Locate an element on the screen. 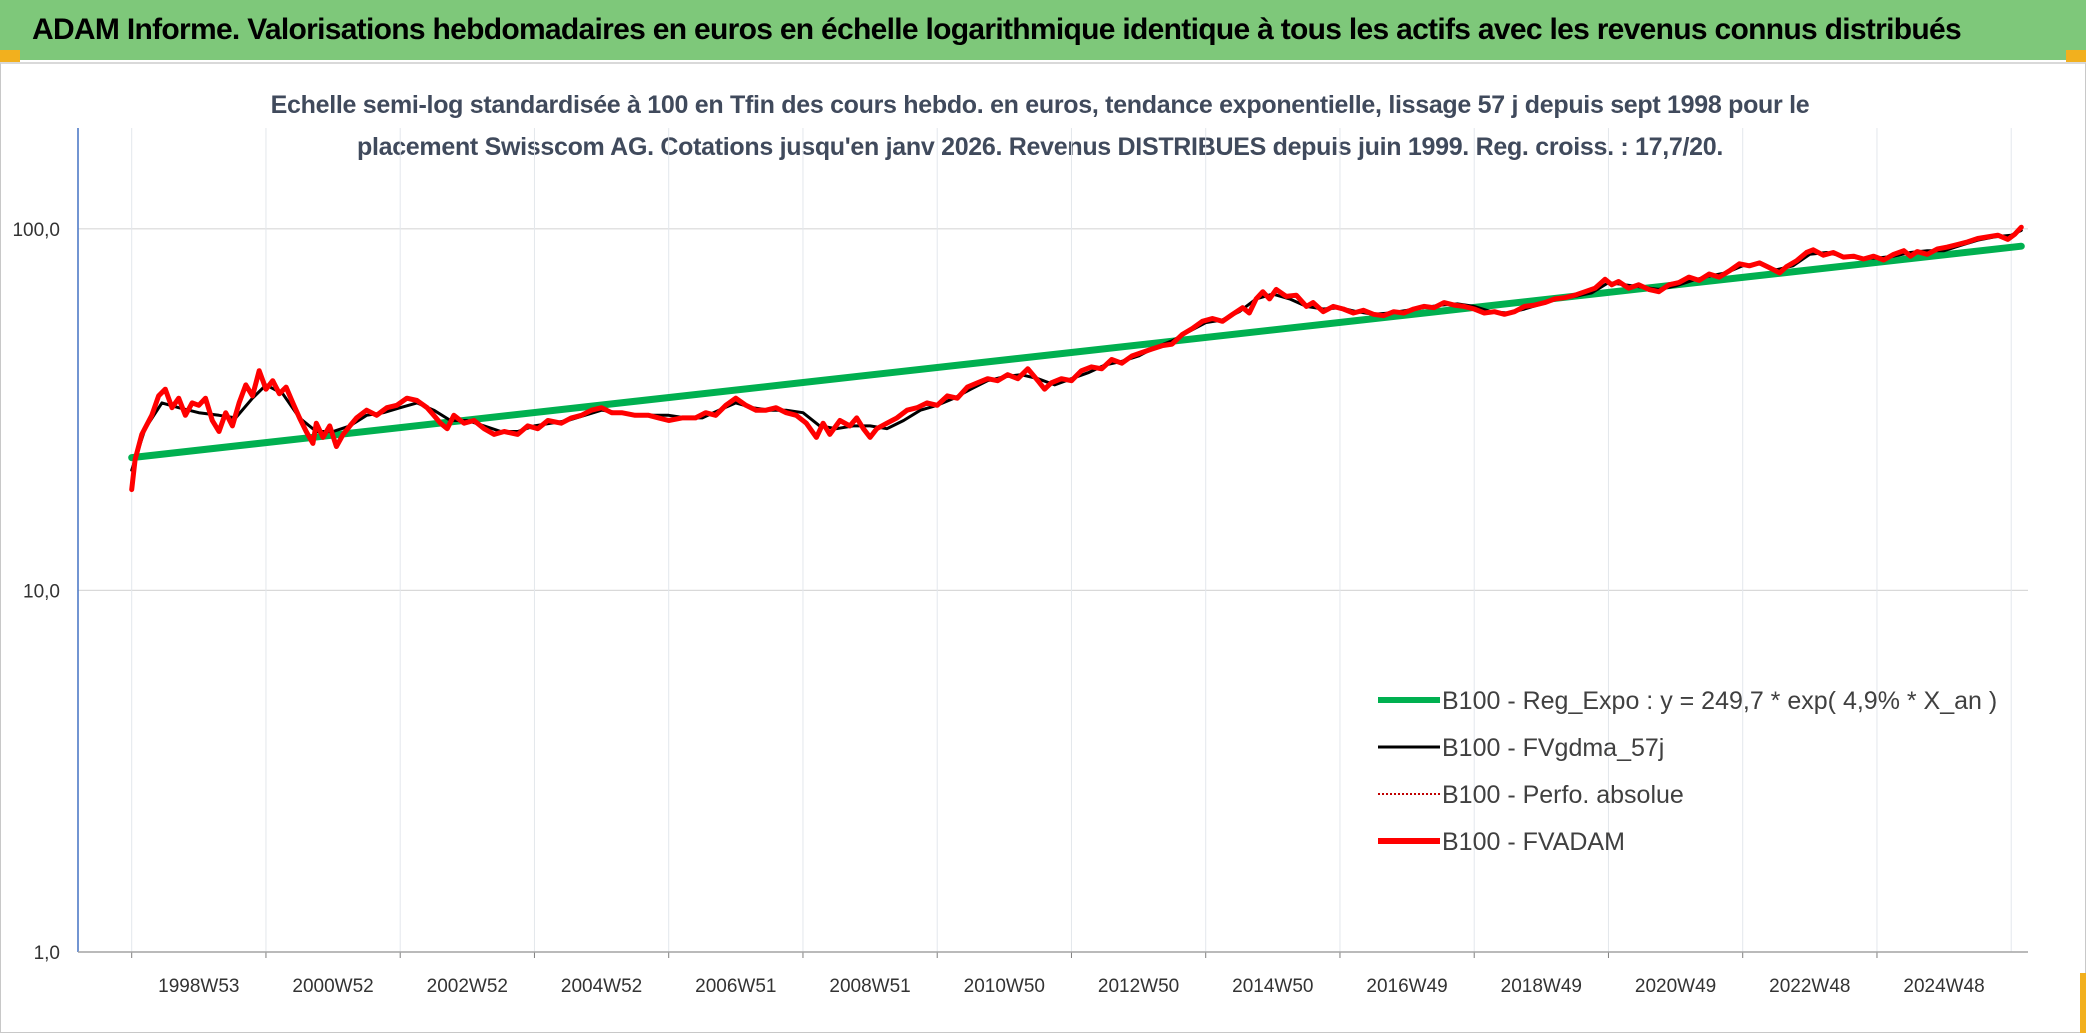  y-tick-label: 100,0 is located at coordinates (36, 230).